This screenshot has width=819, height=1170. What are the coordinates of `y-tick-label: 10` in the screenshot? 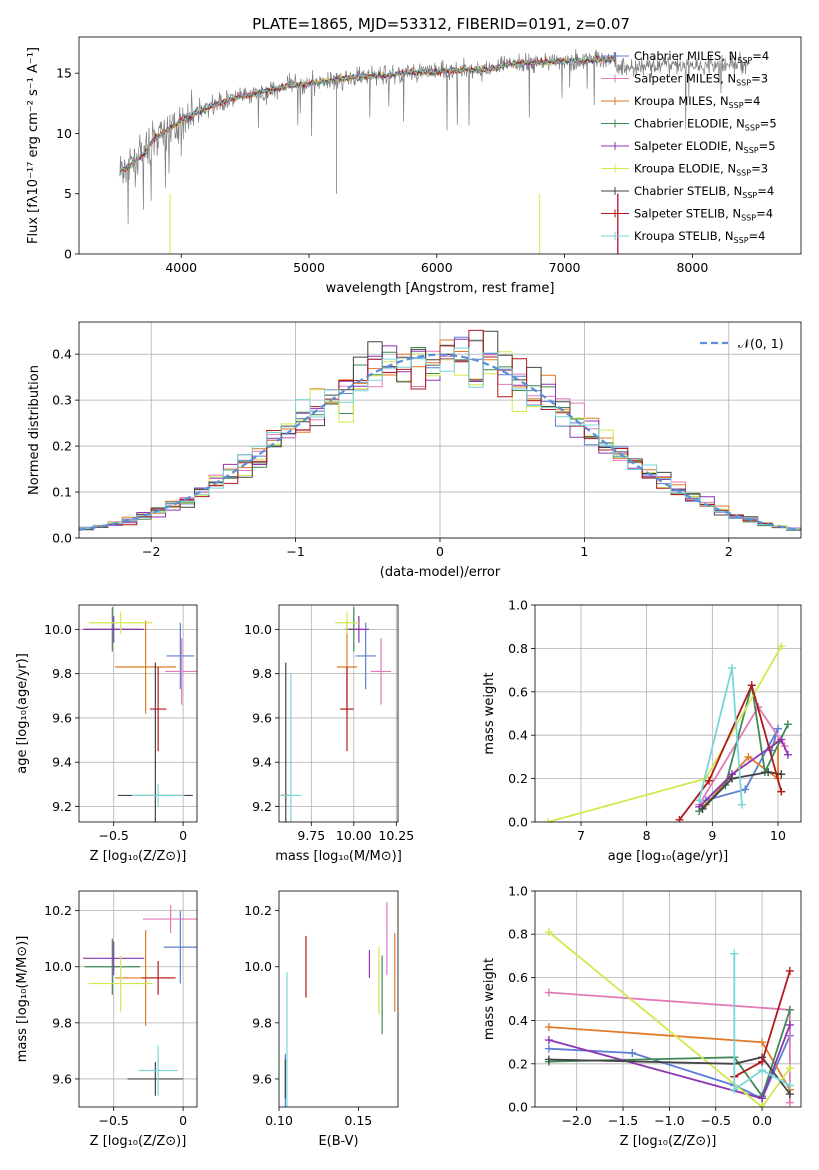 It's located at (64, 133).